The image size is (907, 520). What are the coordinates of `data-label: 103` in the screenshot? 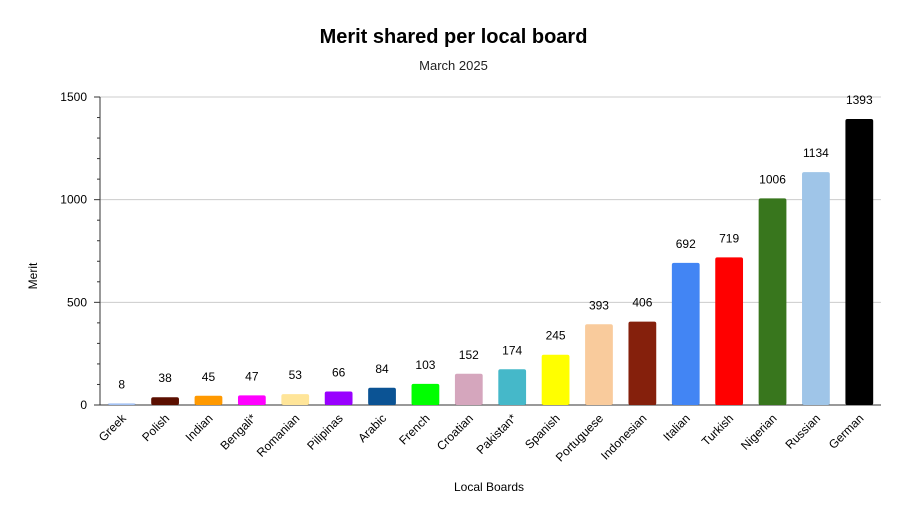 It's located at (425, 365).